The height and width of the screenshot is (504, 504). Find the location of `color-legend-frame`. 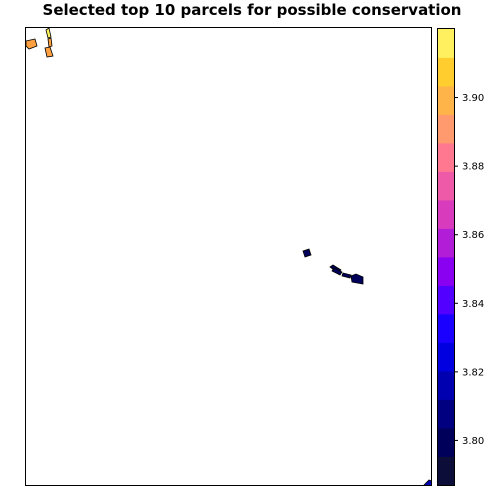

color-legend-frame is located at coordinates (446, 257).